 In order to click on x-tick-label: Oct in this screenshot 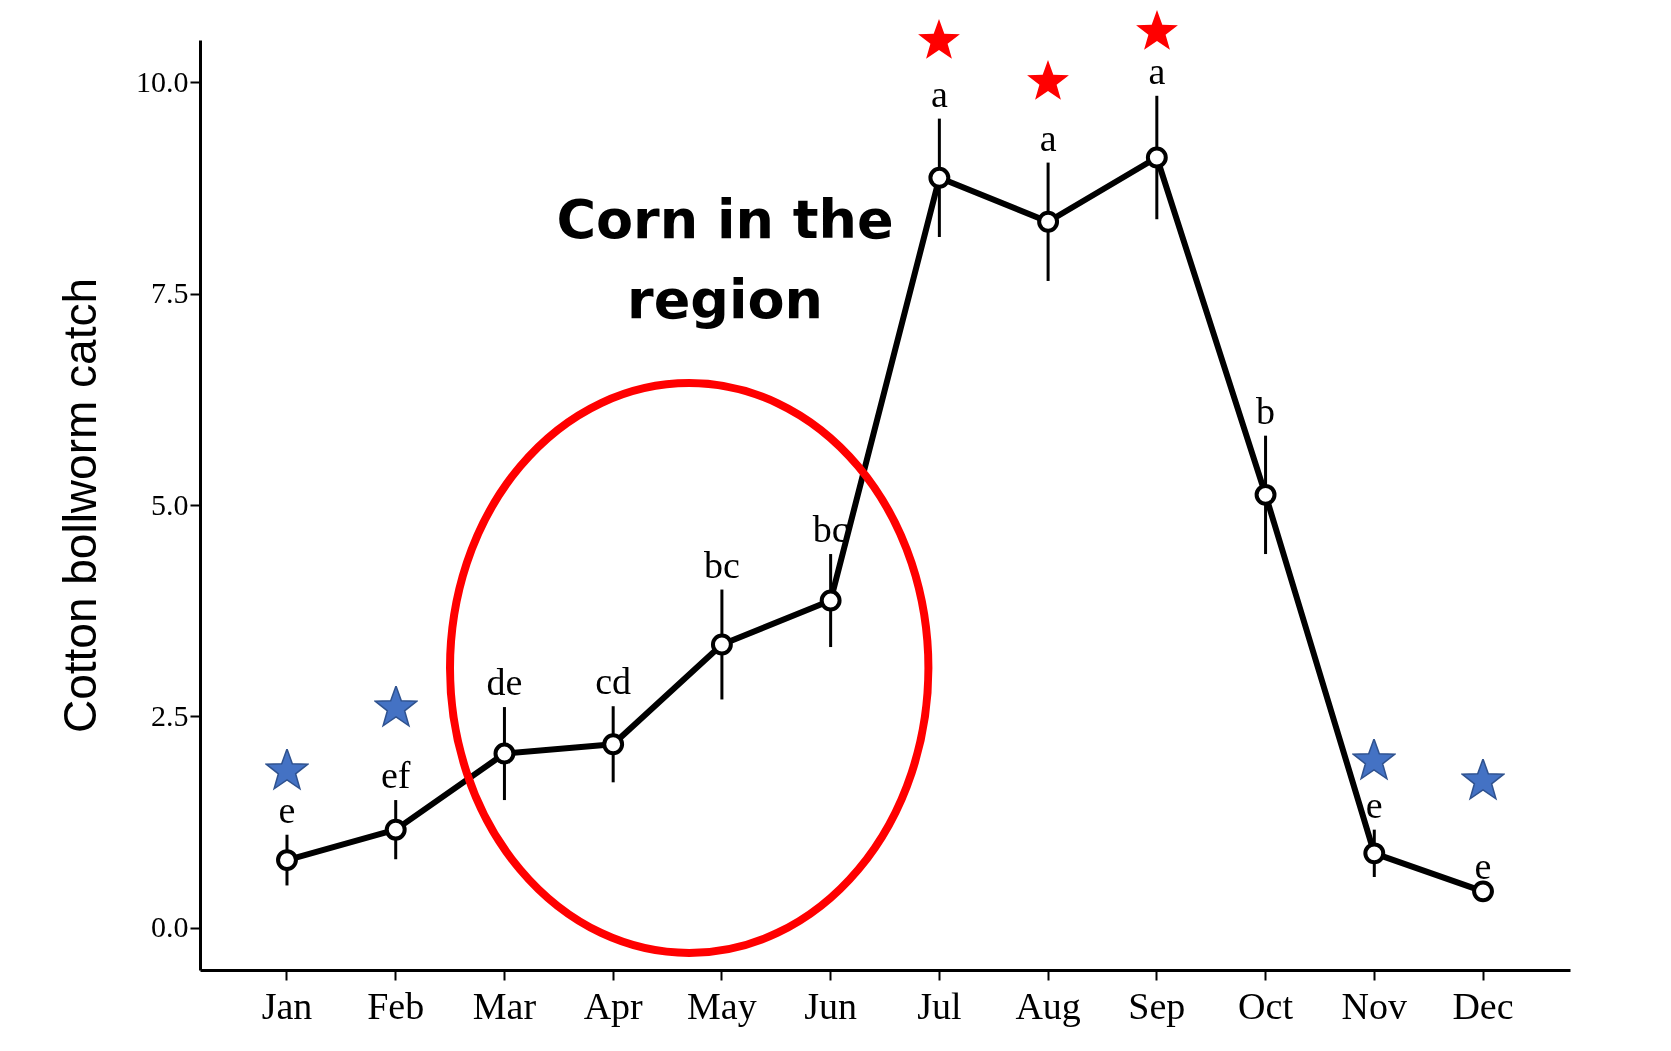, I will do `click(1266, 1005)`.